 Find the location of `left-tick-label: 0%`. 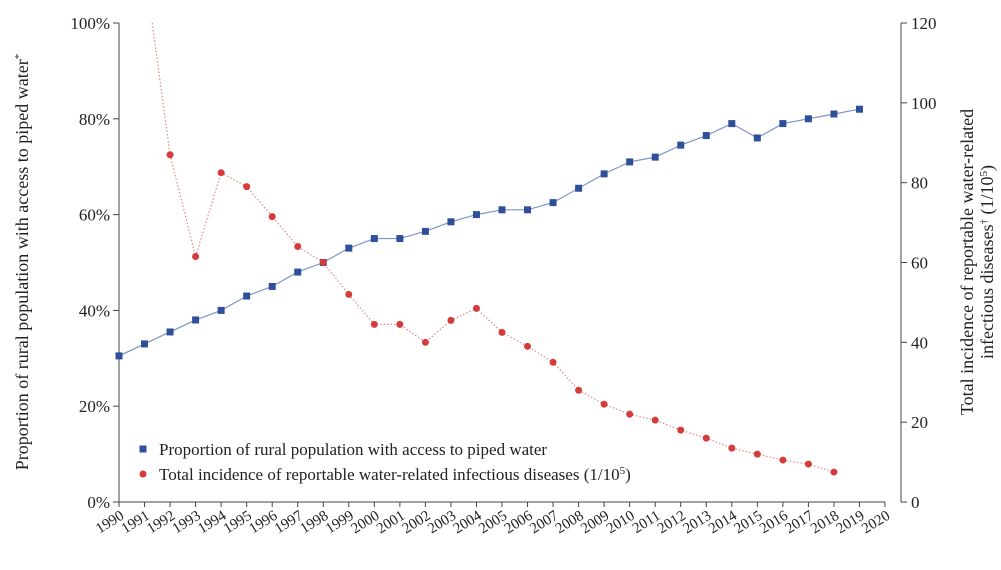

left-tick-label: 0% is located at coordinates (98, 502).